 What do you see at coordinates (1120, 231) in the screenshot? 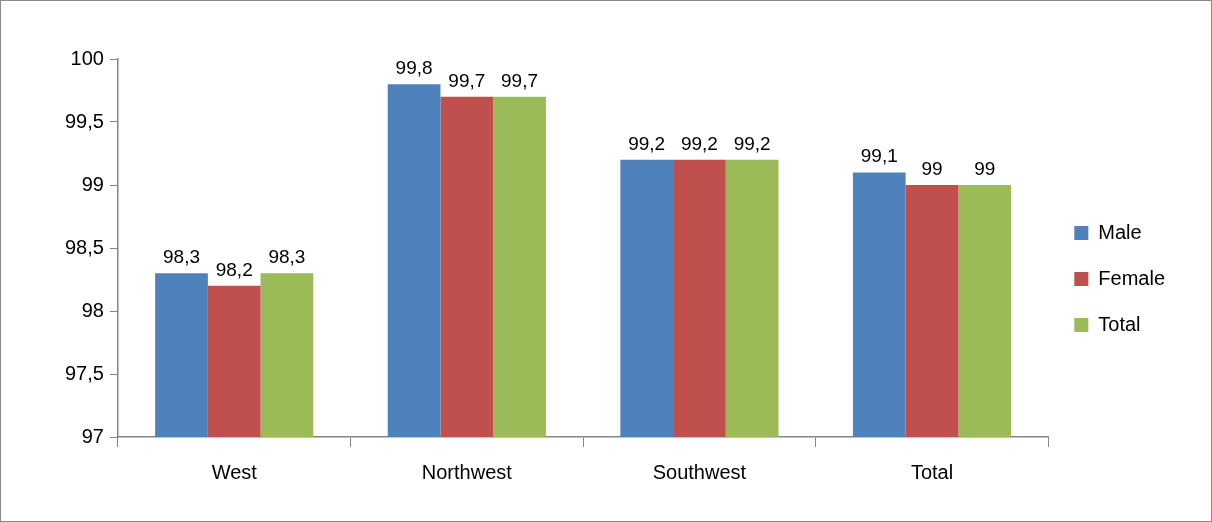
I see `legend-label: Male` at bounding box center [1120, 231].